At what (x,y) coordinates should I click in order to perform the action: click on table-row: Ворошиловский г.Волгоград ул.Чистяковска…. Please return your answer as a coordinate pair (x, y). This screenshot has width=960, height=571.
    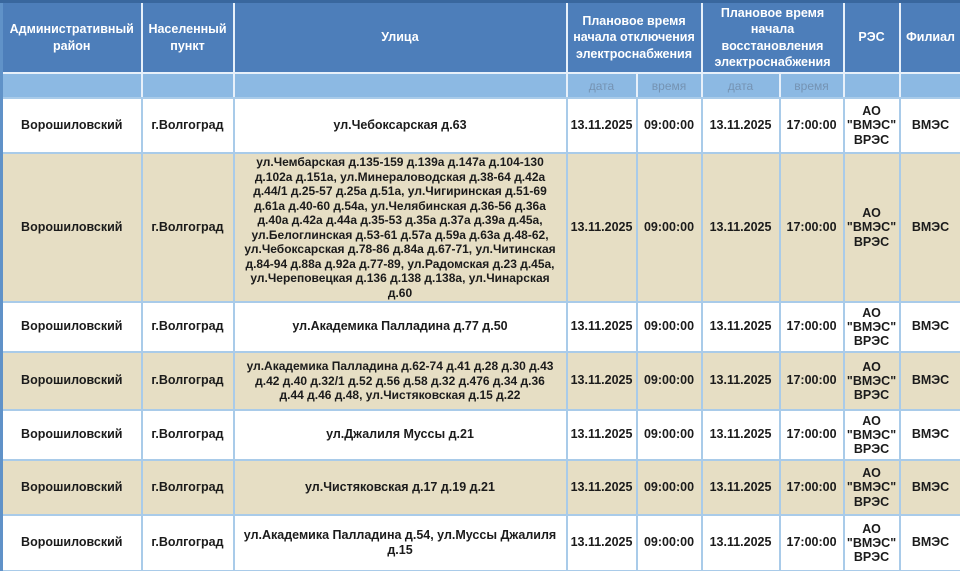
    Looking at the image, I should click on (480, 488).